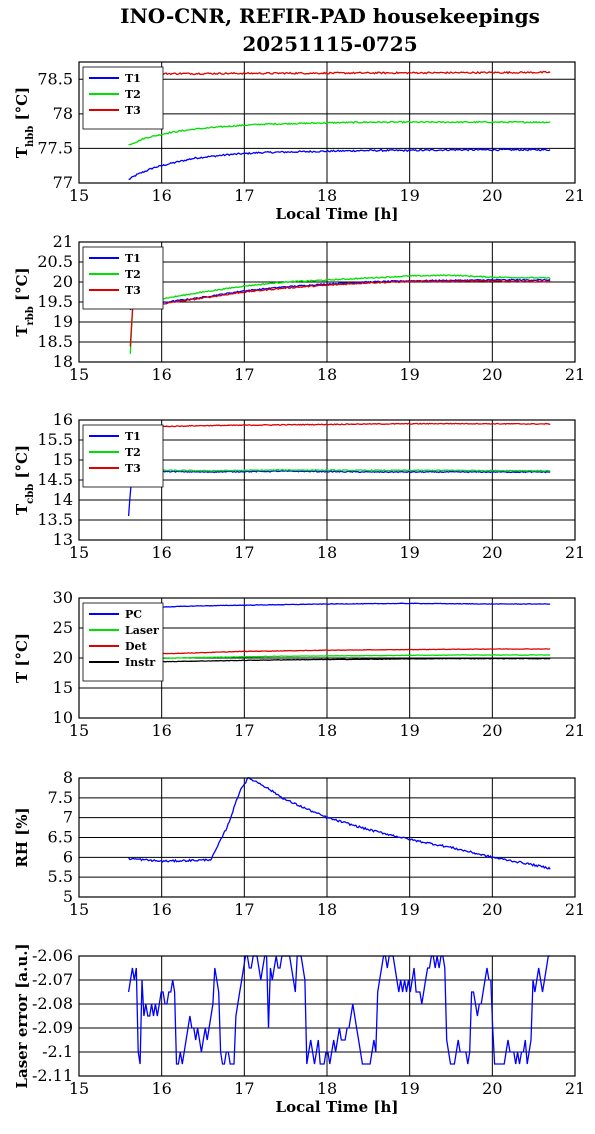  Describe the element at coordinates (24, 122) in the screenshot. I see `y-axis-label: Thbb [°C]` at that location.